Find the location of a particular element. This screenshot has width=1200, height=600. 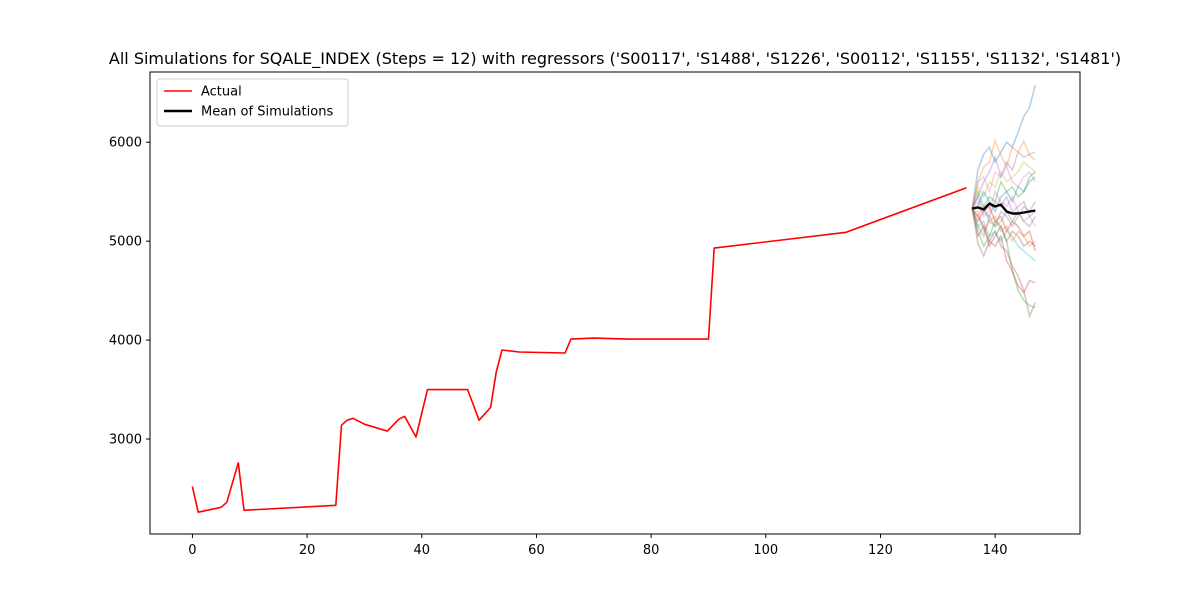

x-tick-label-100: 100 is located at coordinates (765, 550).